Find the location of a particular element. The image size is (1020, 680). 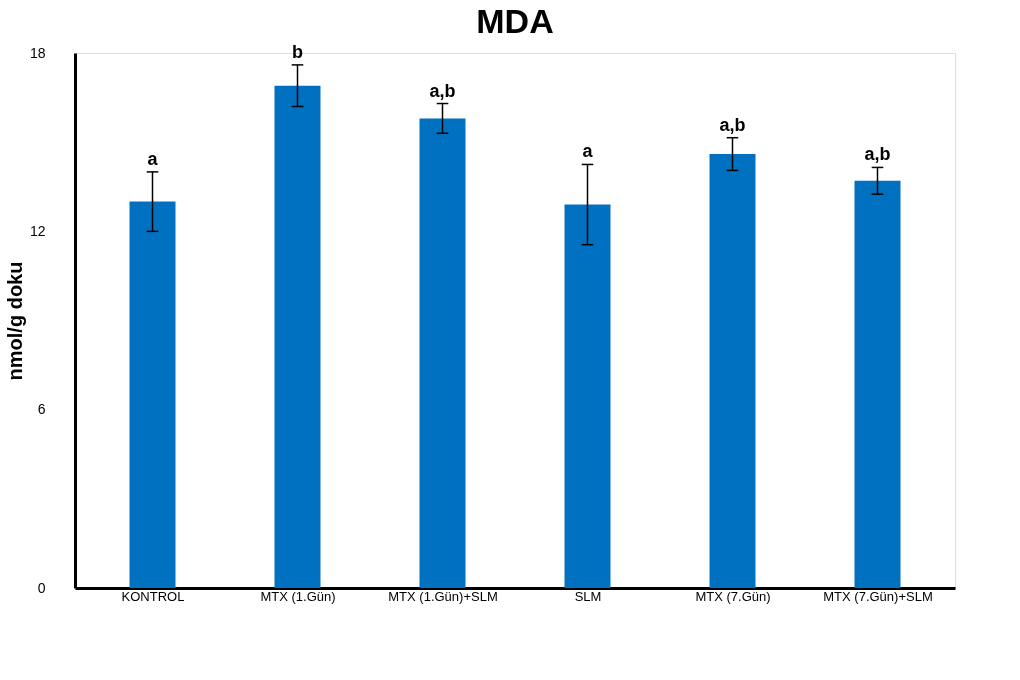

x-tick-label: SLM is located at coordinates (588, 596).